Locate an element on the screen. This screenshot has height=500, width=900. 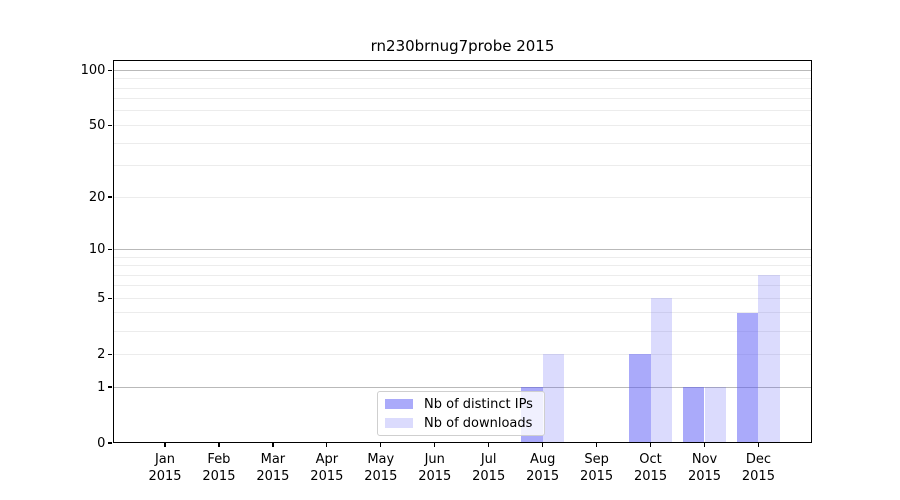
x-tick-label: Nov 2015 is located at coordinates (705, 468).